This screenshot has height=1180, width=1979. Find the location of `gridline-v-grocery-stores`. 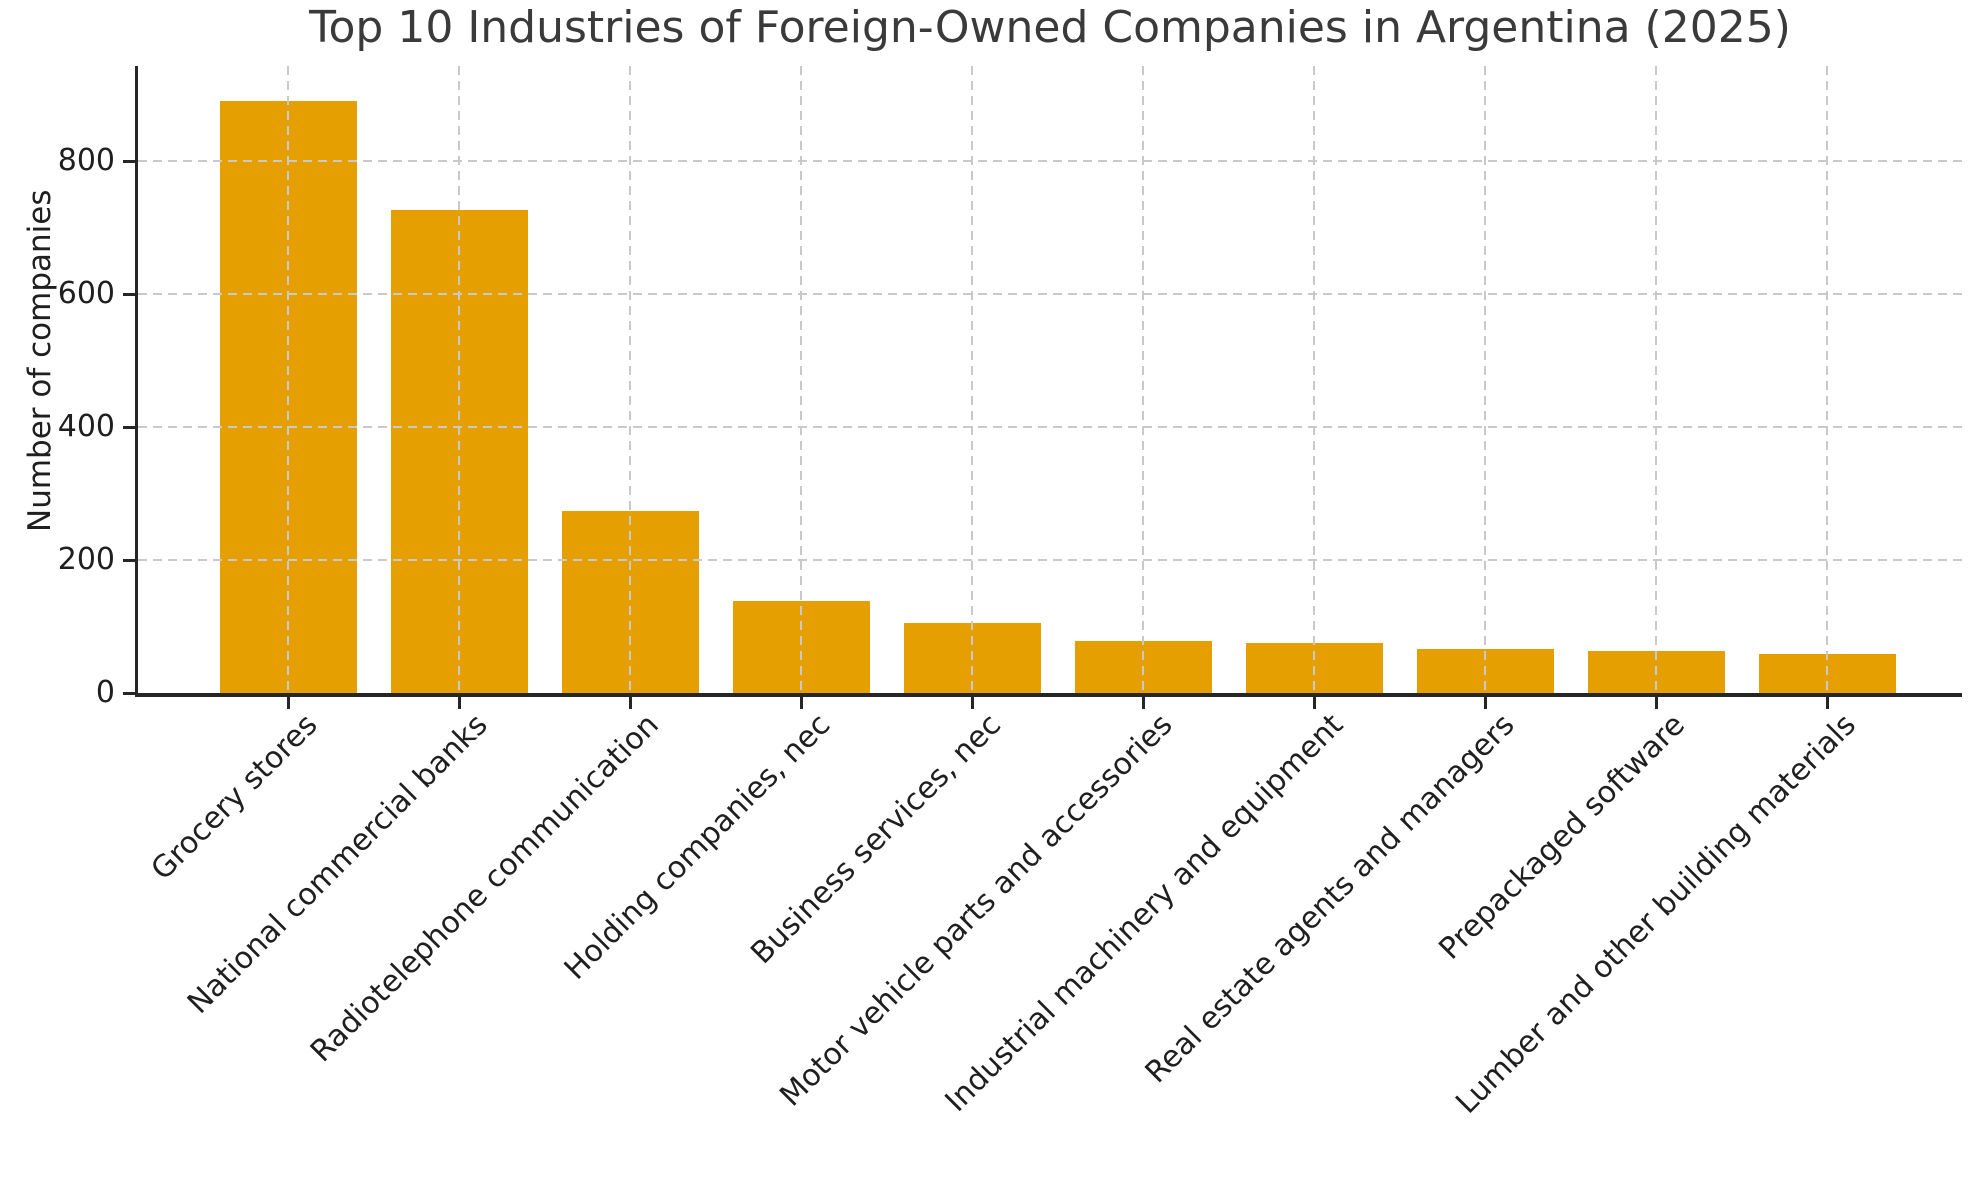

gridline-v-grocery-stores is located at coordinates (288, 379).